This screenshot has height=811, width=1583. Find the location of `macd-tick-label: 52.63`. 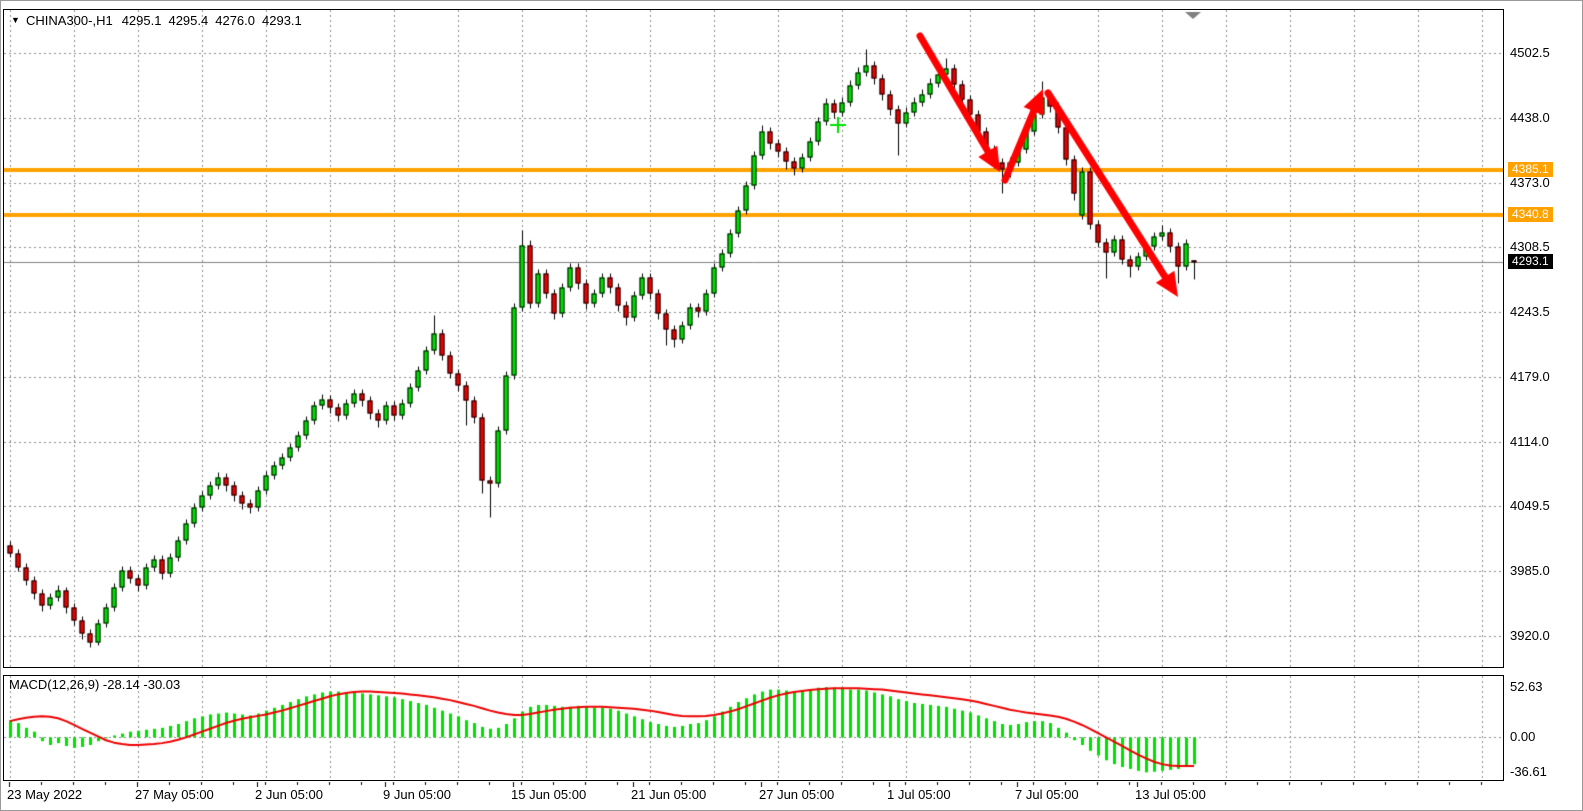

macd-tick-label: 52.63 is located at coordinates (1526, 686).